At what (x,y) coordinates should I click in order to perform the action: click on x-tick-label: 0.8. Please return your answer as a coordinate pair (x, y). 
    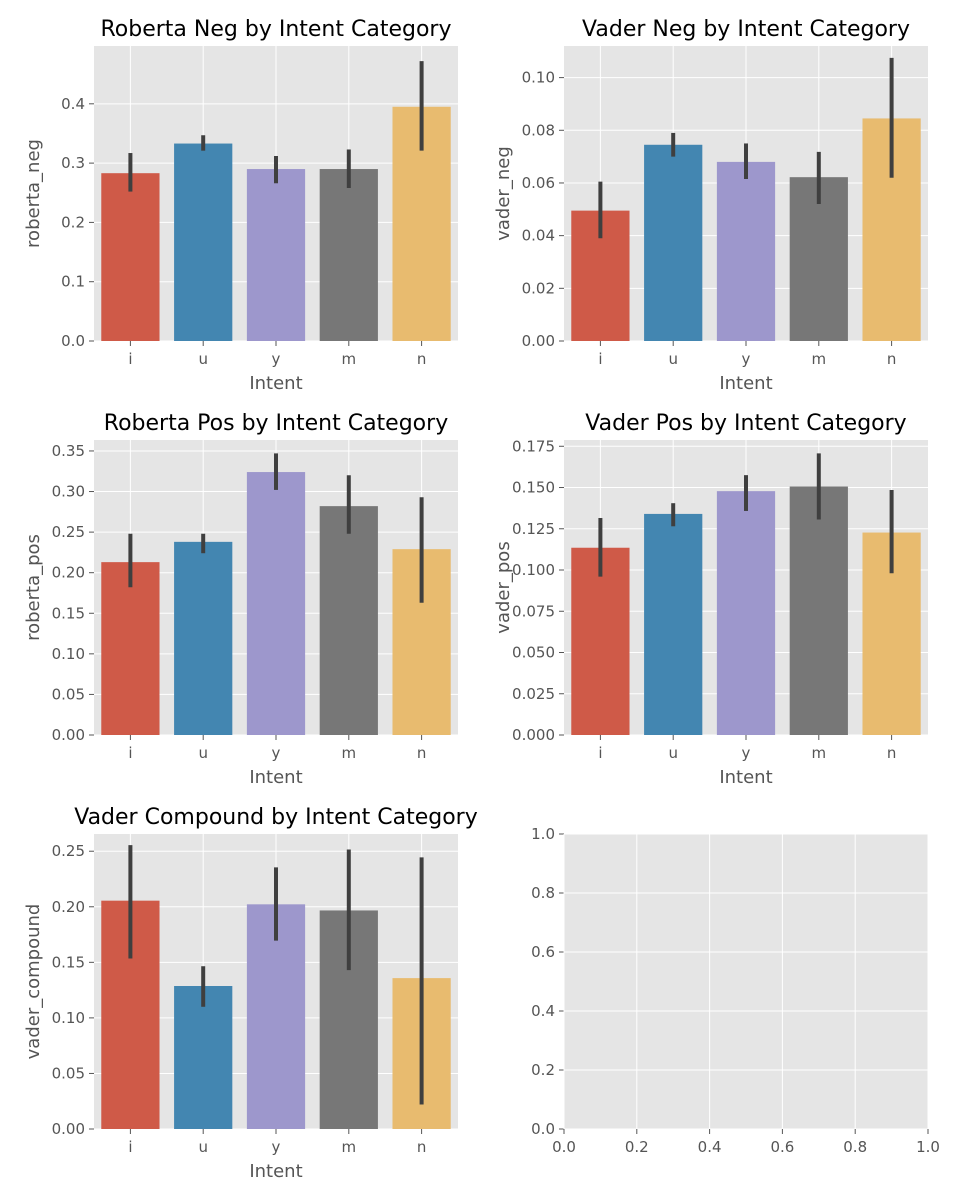
    Looking at the image, I should click on (855, 1147).